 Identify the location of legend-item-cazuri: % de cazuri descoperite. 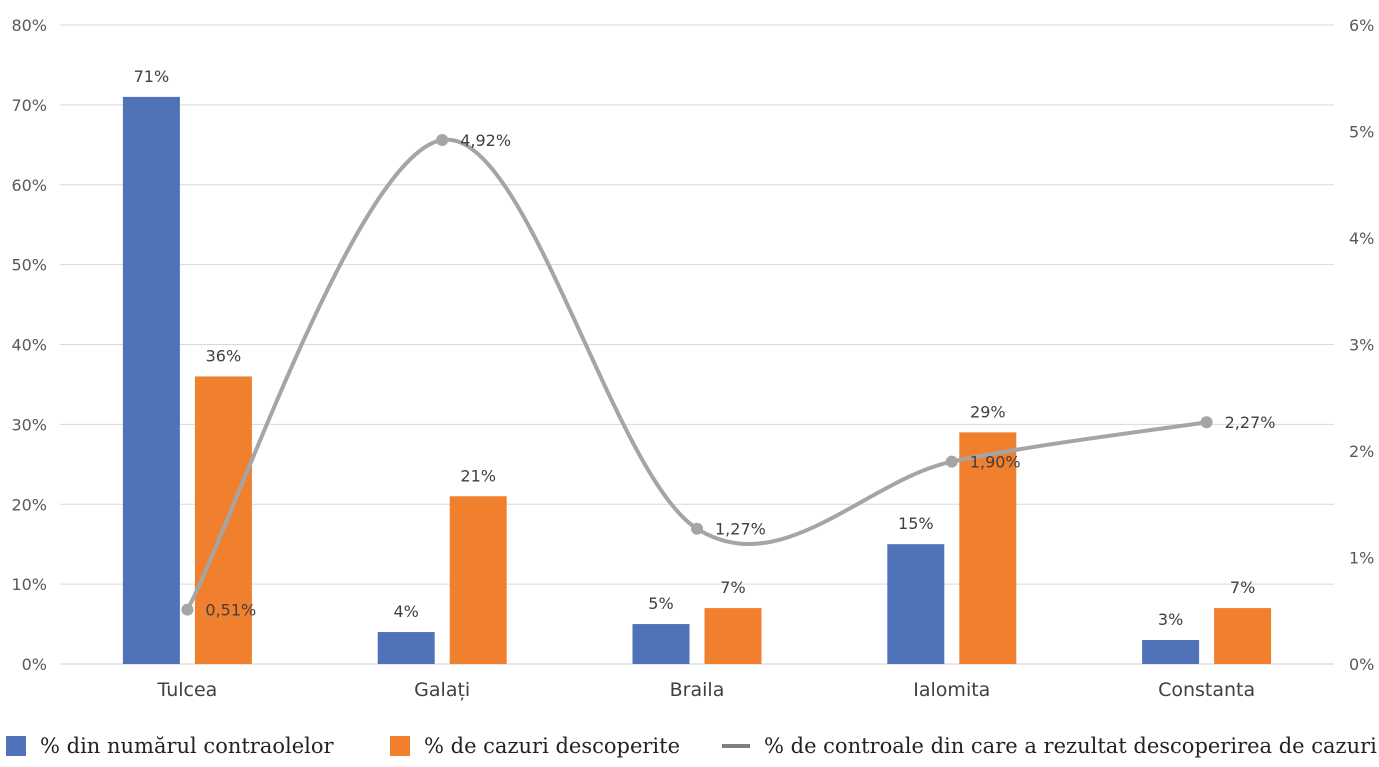
(535, 746).